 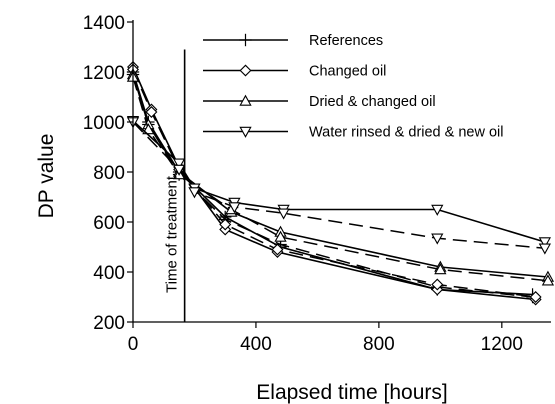 What do you see at coordinates (109, 223) in the screenshot?
I see `y-tick-label: 600` at bounding box center [109, 223].